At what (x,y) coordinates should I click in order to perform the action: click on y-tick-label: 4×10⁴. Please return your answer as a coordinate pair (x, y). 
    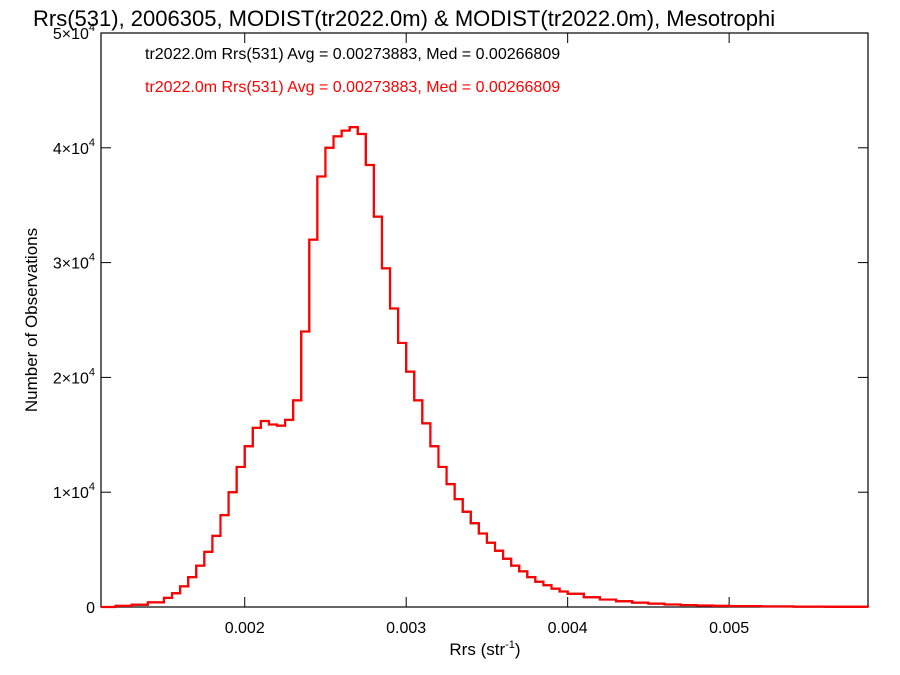
    Looking at the image, I should click on (74, 147).